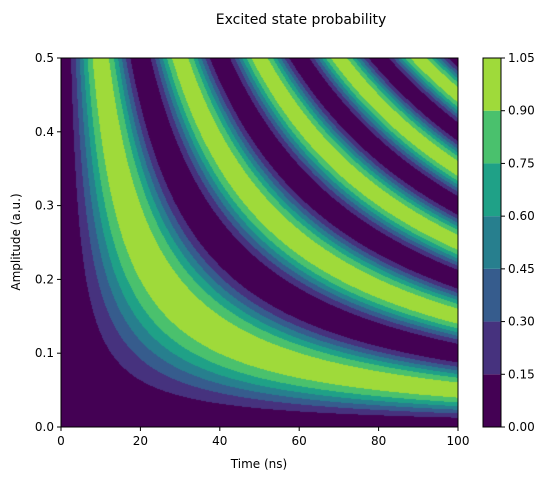 This screenshot has width=551, height=480. What do you see at coordinates (263, 437) in the screenshot?
I see `x-axis: 0 20 40 60 80 100` at bounding box center [263, 437].